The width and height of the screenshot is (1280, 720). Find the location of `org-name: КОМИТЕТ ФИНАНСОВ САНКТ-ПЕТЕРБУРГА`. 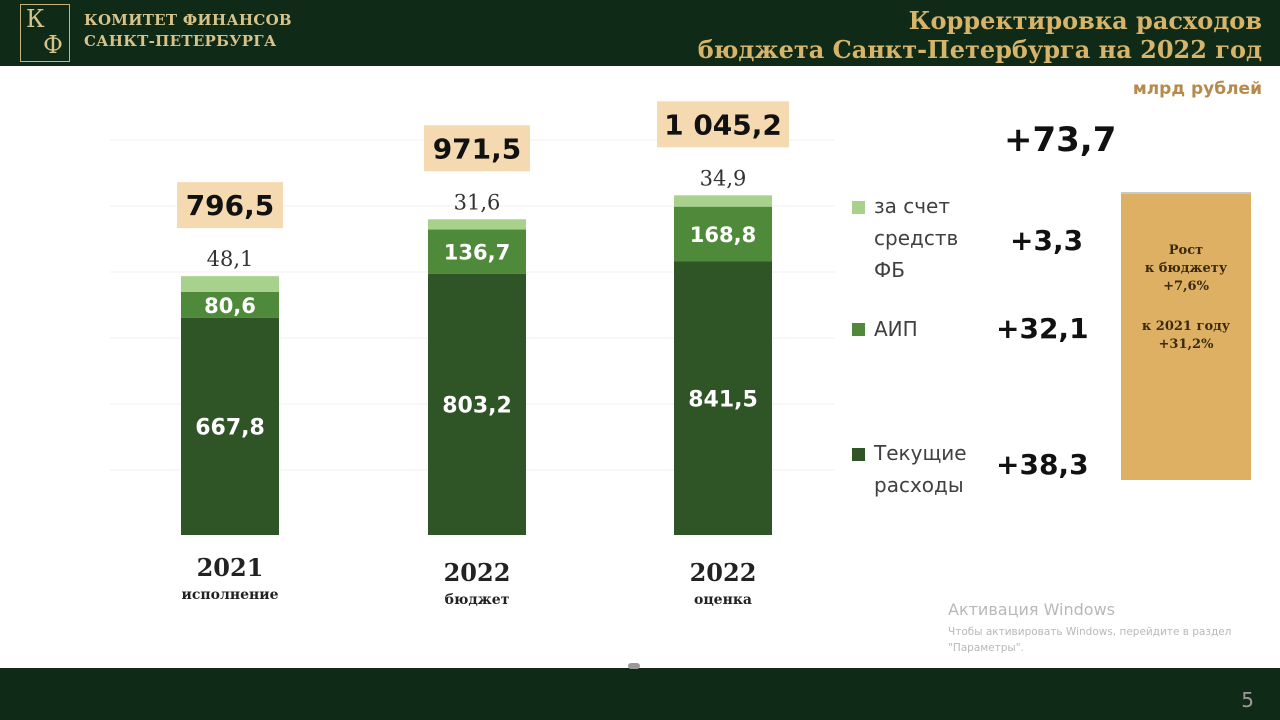

org-name: КОМИТЕТ ФИНАНСОВ САНКТ-ПЕТЕРБУРГА is located at coordinates (188, 31).